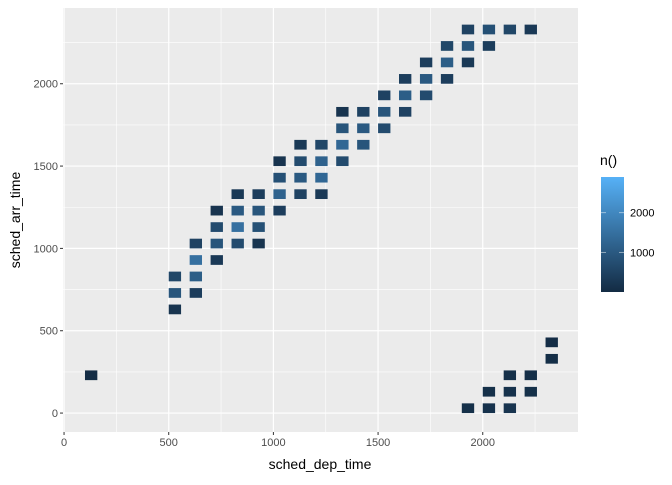 The image size is (672, 485). Describe the element at coordinates (49, 332) in the screenshot. I see `y-tick-label: 500` at that location.